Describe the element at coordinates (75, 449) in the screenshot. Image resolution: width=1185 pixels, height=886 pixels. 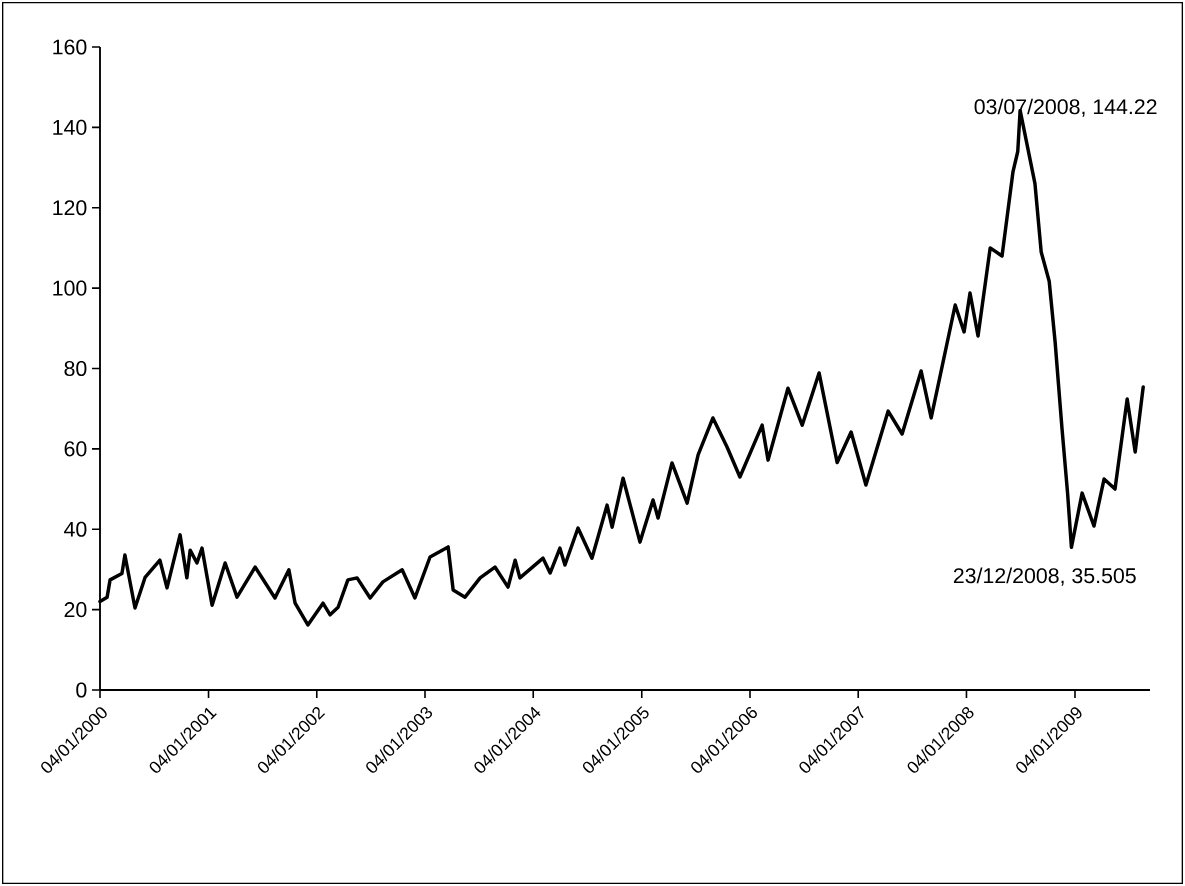
I see `y-tick-label: 60` at that location.